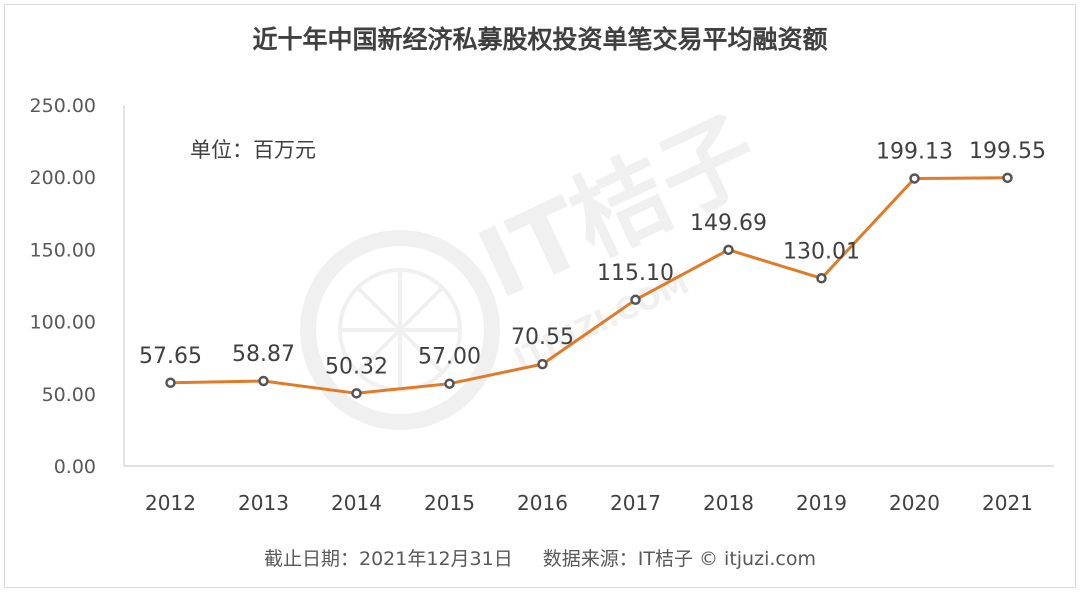  What do you see at coordinates (542, 503) in the screenshot?
I see `x-tick-label: 2016` at bounding box center [542, 503].